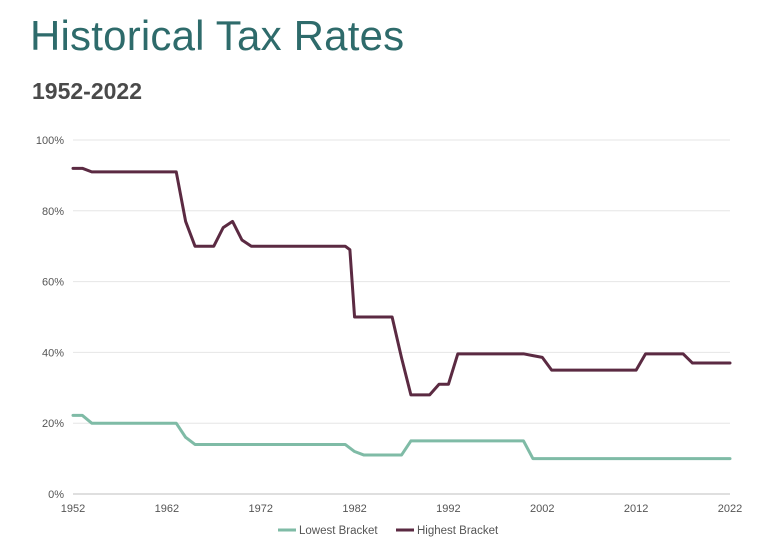 The image size is (757, 551). What do you see at coordinates (217, 35) in the screenshot?
I see `chart-title: Historical Tax Rates` at bounding box center [217, 35].